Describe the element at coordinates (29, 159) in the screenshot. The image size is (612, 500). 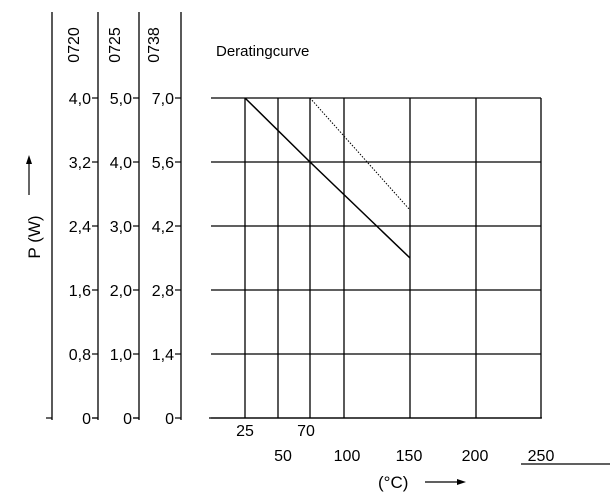
I see `y-axis-arrowhead` at that location.